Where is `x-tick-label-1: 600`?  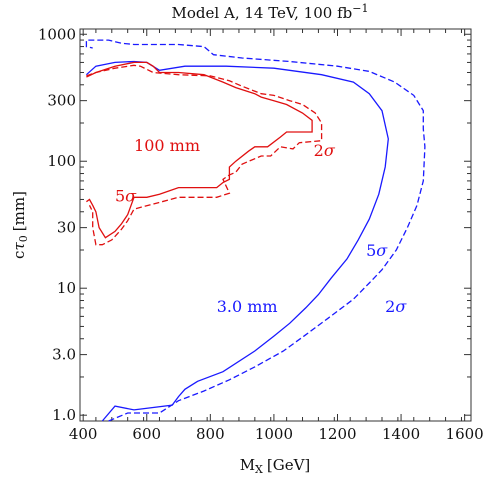 x-tick-label-1: 600 is located at coordinates (146, 434).